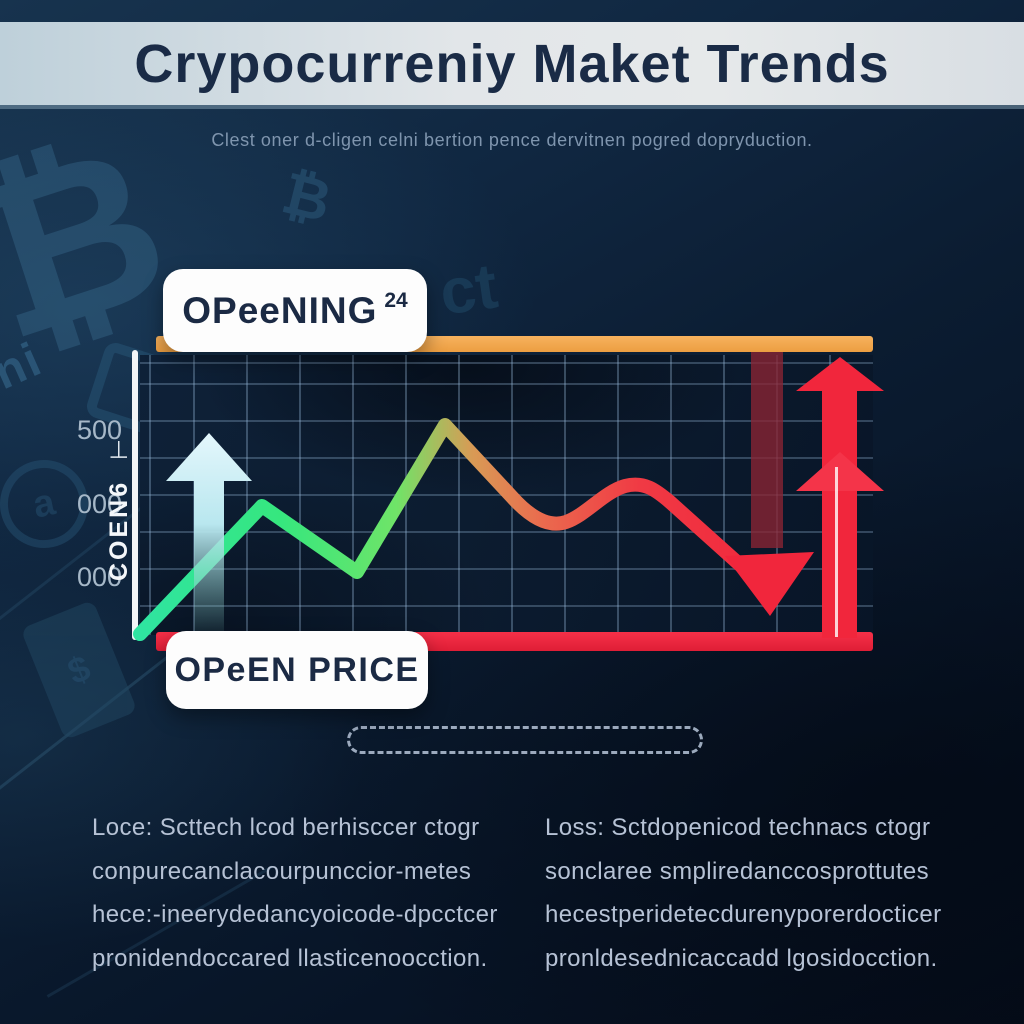 Image resolution: width=1024 pixels, height=1024 pixels. What do you see at coordinates (99, 430) in the screenshot?
I see `y-tick-label: 500` at bounding box center [99, 430].